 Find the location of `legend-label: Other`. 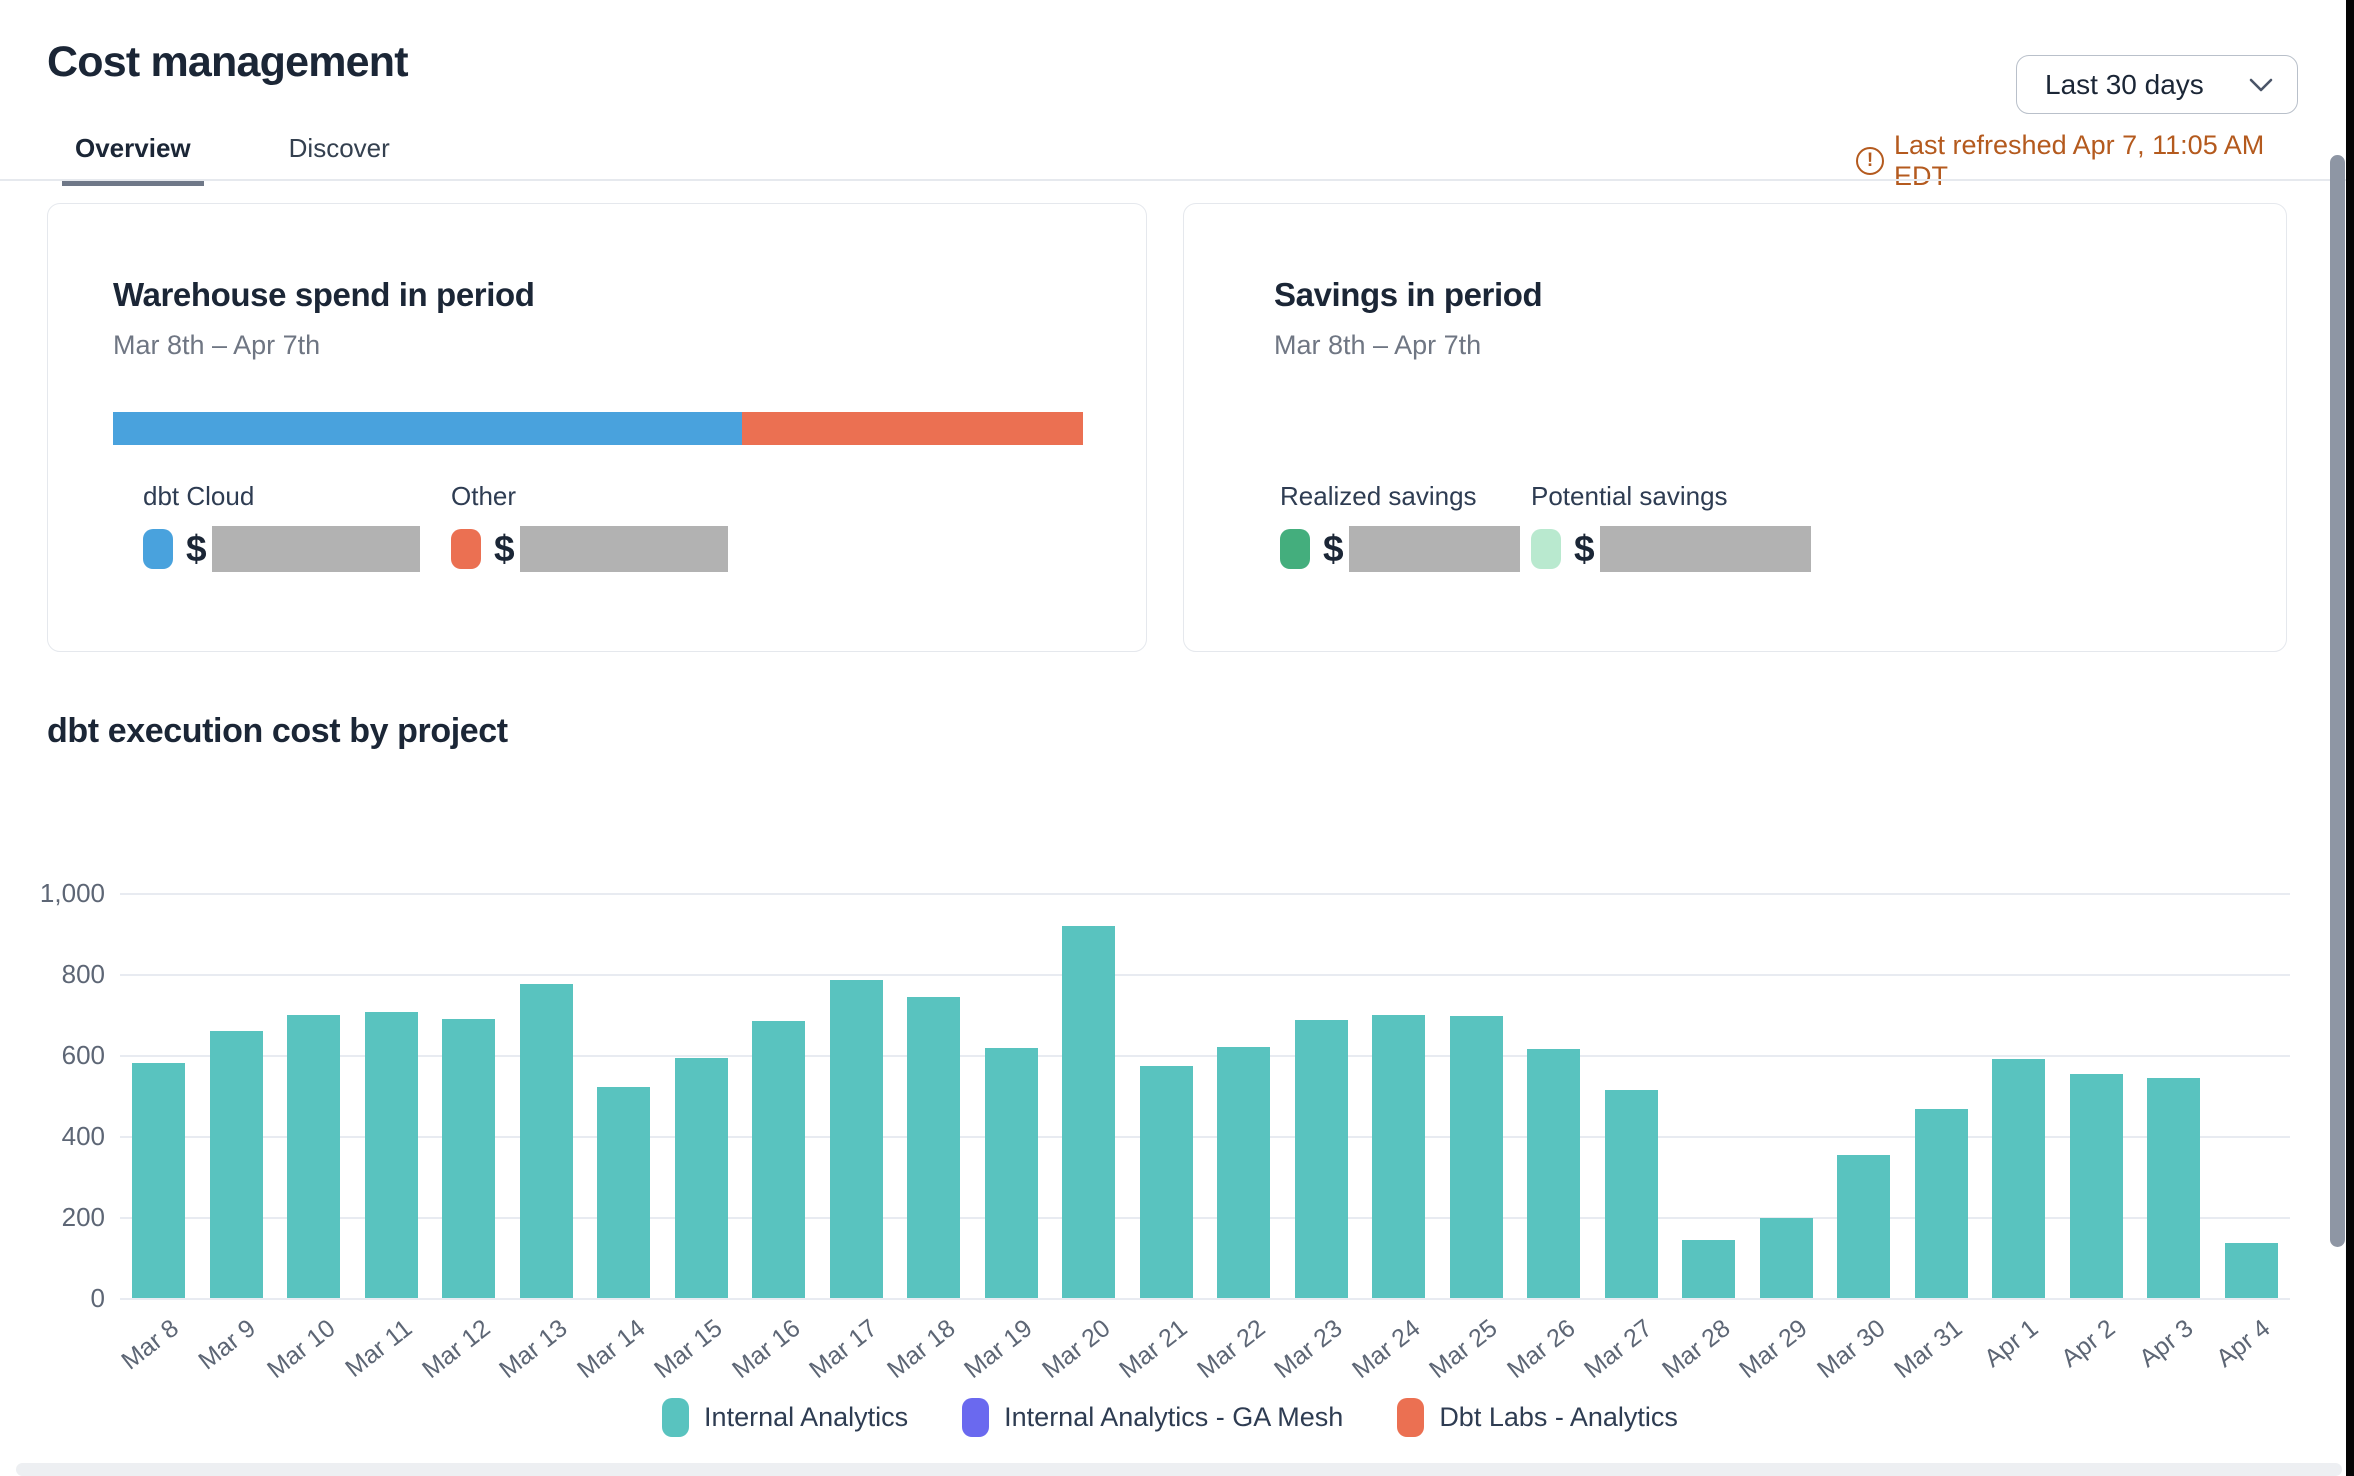

legend-label: Other is located at coordinates (484, 496).